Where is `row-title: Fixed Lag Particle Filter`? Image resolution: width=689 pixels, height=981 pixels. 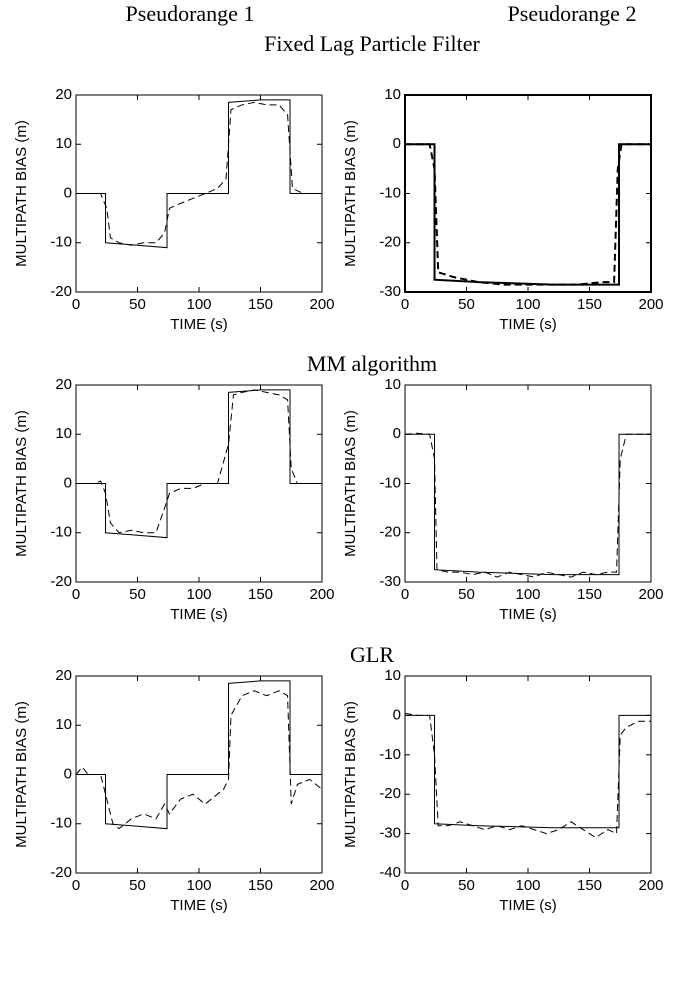 row-title: Fixed Lag Particle Filter is located at coordinates (372, 43).